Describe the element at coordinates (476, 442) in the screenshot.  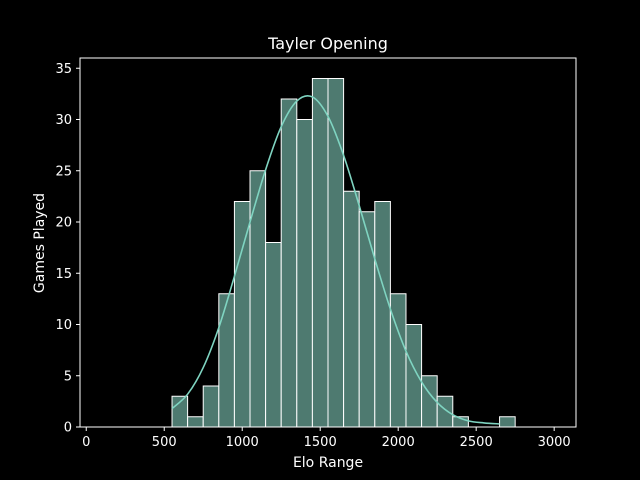
I see `x-tick-label: 2500` at that location.